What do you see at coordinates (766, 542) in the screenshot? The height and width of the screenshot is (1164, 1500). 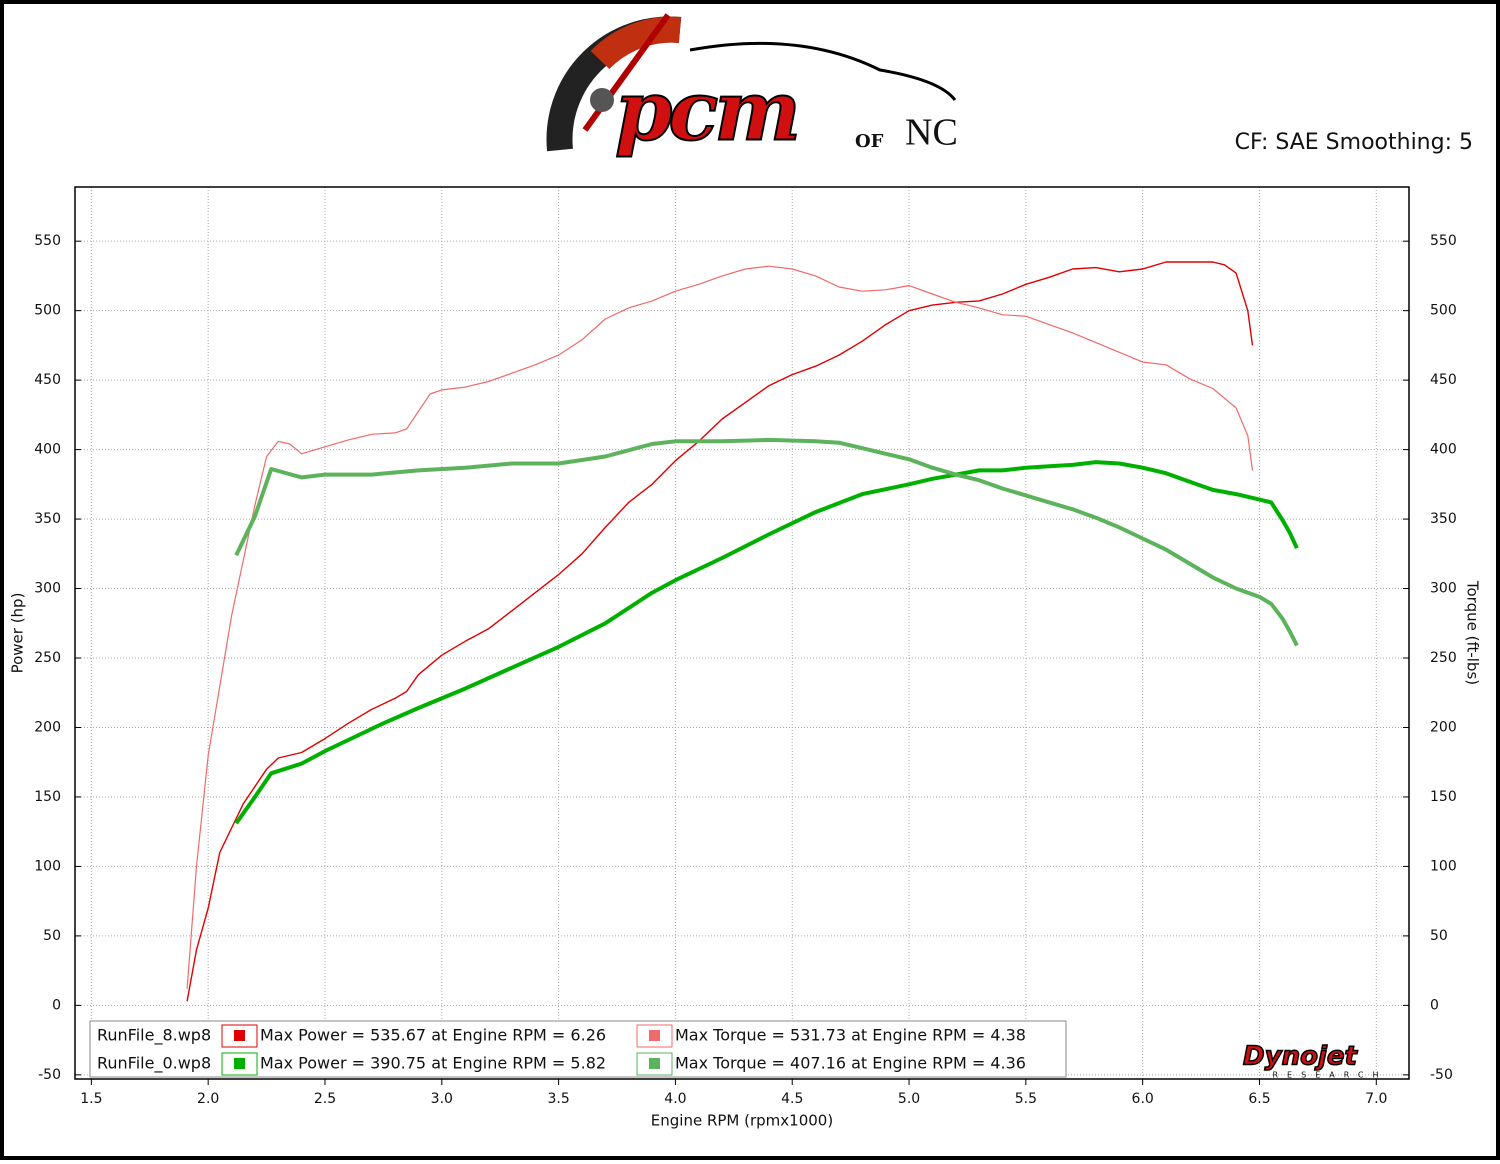 I see `series-line` at bounding box center [766, 542].